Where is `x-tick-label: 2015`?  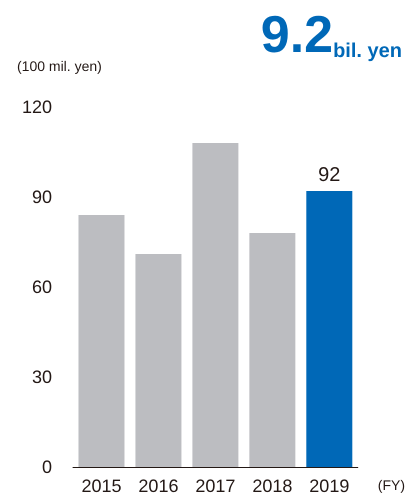
x-tick-label: 2015 is located at coordinates (101, 486).